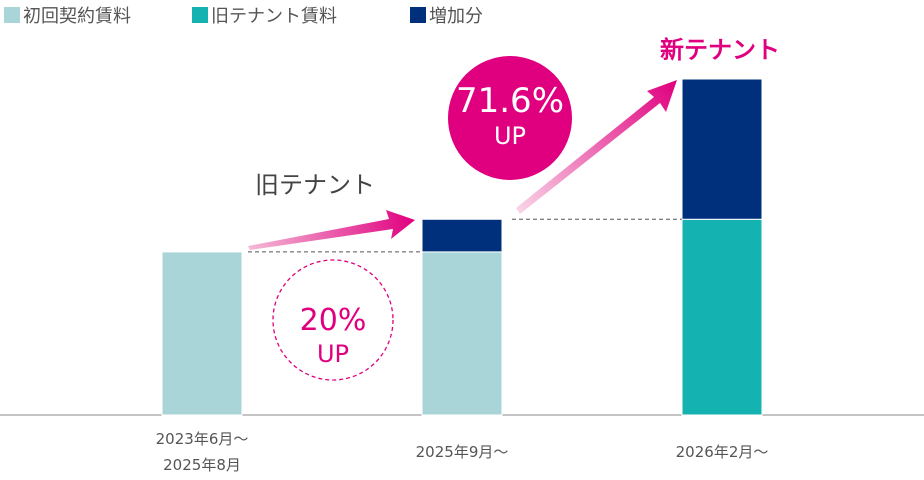 This screenshot has width=924, height=480. Describe the element at coordinates (462, 452) in the screenshot. I see `x-tick-label: 2025年9月〜` at that location.